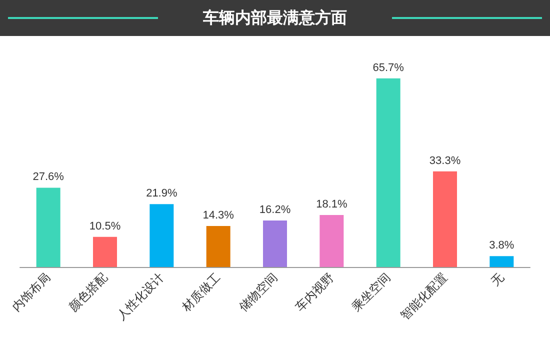  Describe the element at coordinates (275, 210) in the screenshot. I see `data-label: 16.2%` at that location.